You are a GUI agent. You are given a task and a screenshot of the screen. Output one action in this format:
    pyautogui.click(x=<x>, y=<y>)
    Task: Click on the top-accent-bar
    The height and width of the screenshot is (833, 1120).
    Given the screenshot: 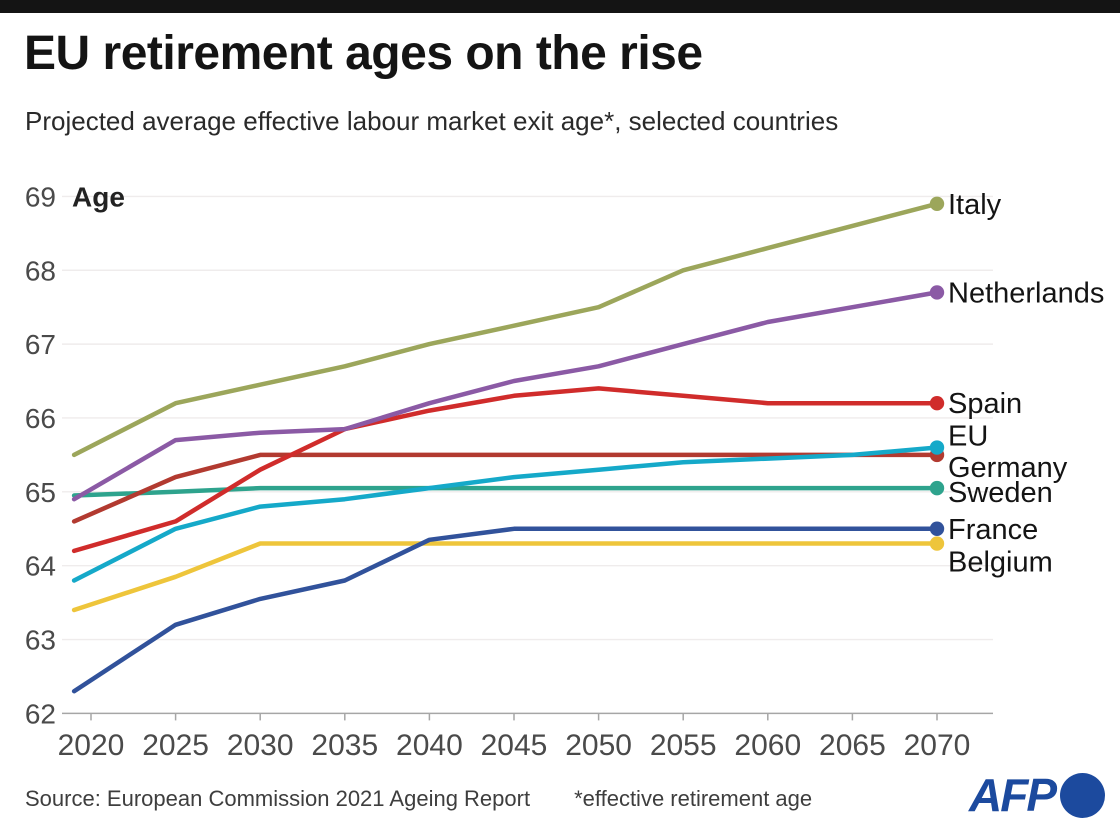 What is the action you would take?
    pyautogui.click(x=560, y=6)
    